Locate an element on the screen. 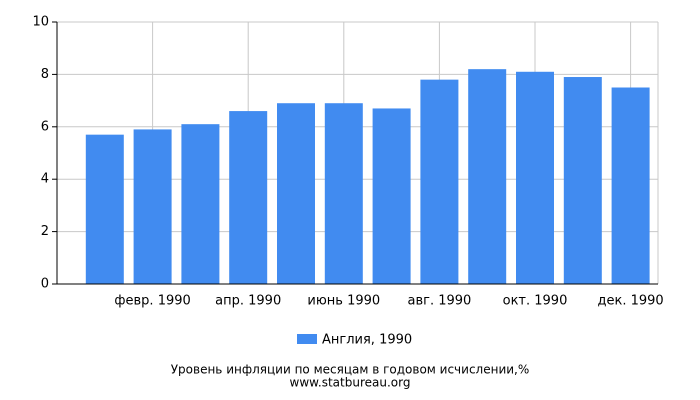 This screenshot has height=400, width=700. y-tick-label: 2 is located at coordinates (45, 231).